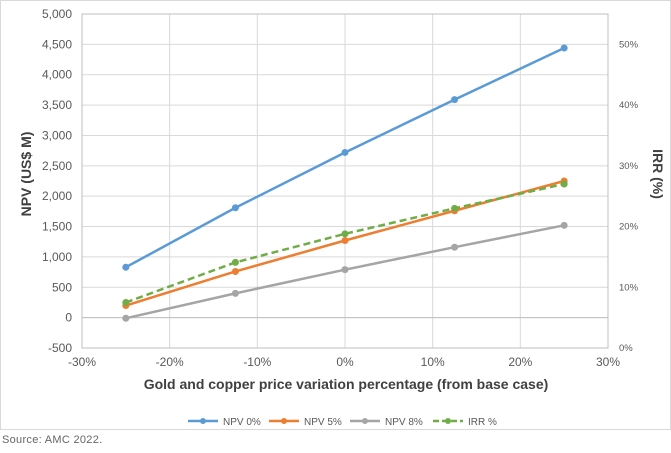 The image size is (671, 453). Describe the element at coordinates (57, 44) in the screenshot. I see `y-tick-label: 4,500` at that location.